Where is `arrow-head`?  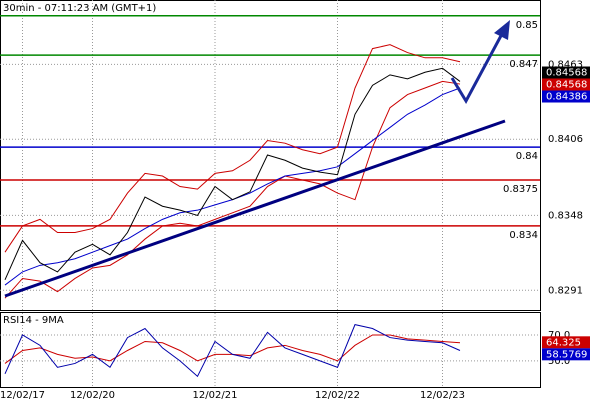 arrow-head is located at coordinates (502, 30).